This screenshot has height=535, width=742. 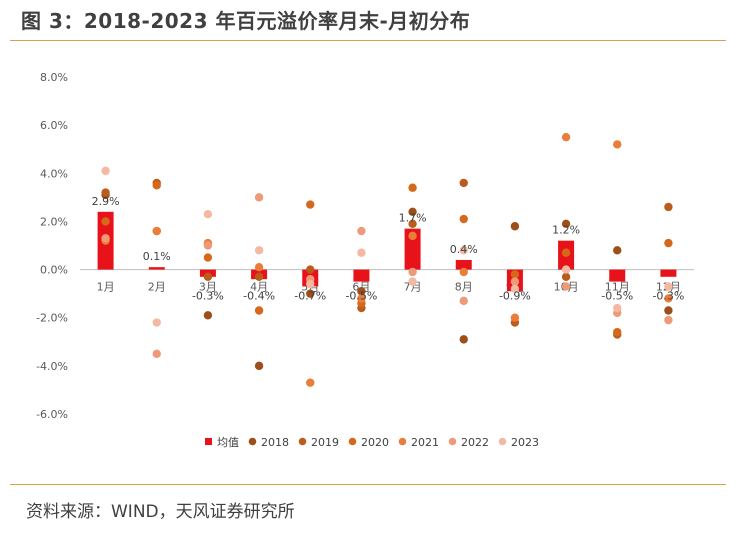 What do you see at coordinates (525, 442) in the screenshot?
I see `legend-label: 2023` at bounding box center [525, 442].